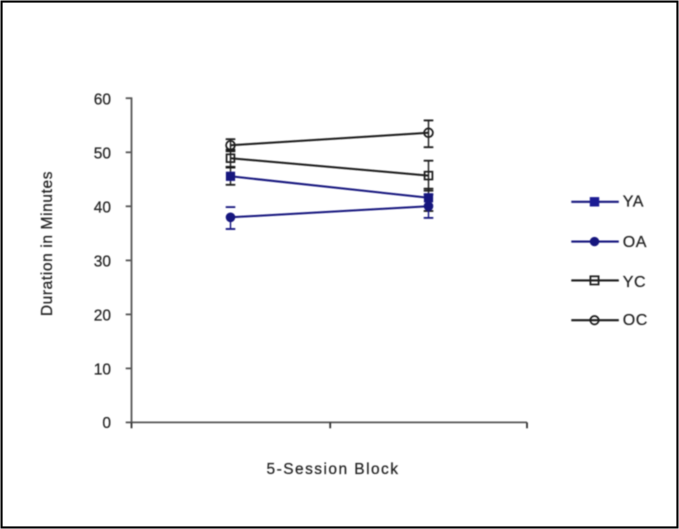 The height and width of the screenshot is (529, 679). Describe the element at coordinates (634, 282) in the screenshot. I see `svg-text: YC` at that location.